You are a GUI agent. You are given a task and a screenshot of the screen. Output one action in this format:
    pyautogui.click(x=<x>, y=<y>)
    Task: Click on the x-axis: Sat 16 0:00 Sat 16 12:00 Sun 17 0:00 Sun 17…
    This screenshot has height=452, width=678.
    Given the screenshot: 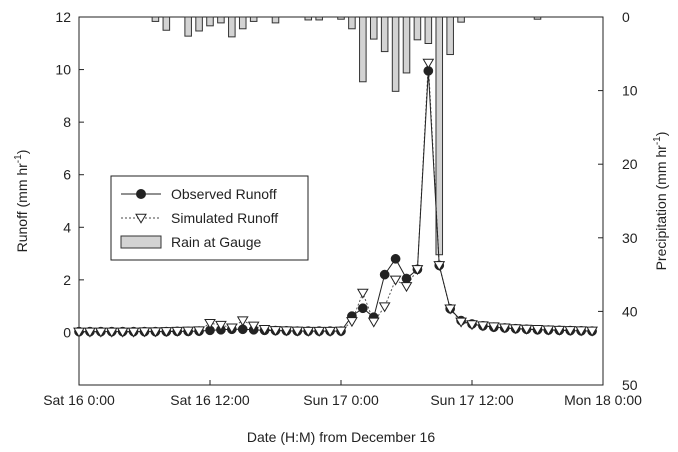 What is the action you would take?
    pyautogui.click(x=342, y=394)
    